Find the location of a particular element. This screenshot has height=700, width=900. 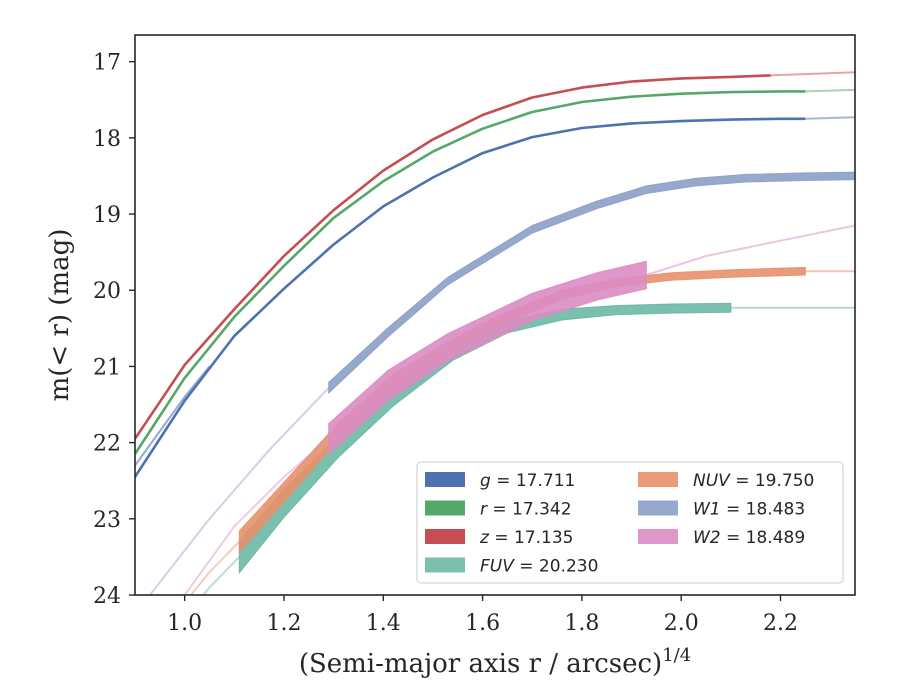

legend-variable-w2: W2 is located at coordinates (707, 538).